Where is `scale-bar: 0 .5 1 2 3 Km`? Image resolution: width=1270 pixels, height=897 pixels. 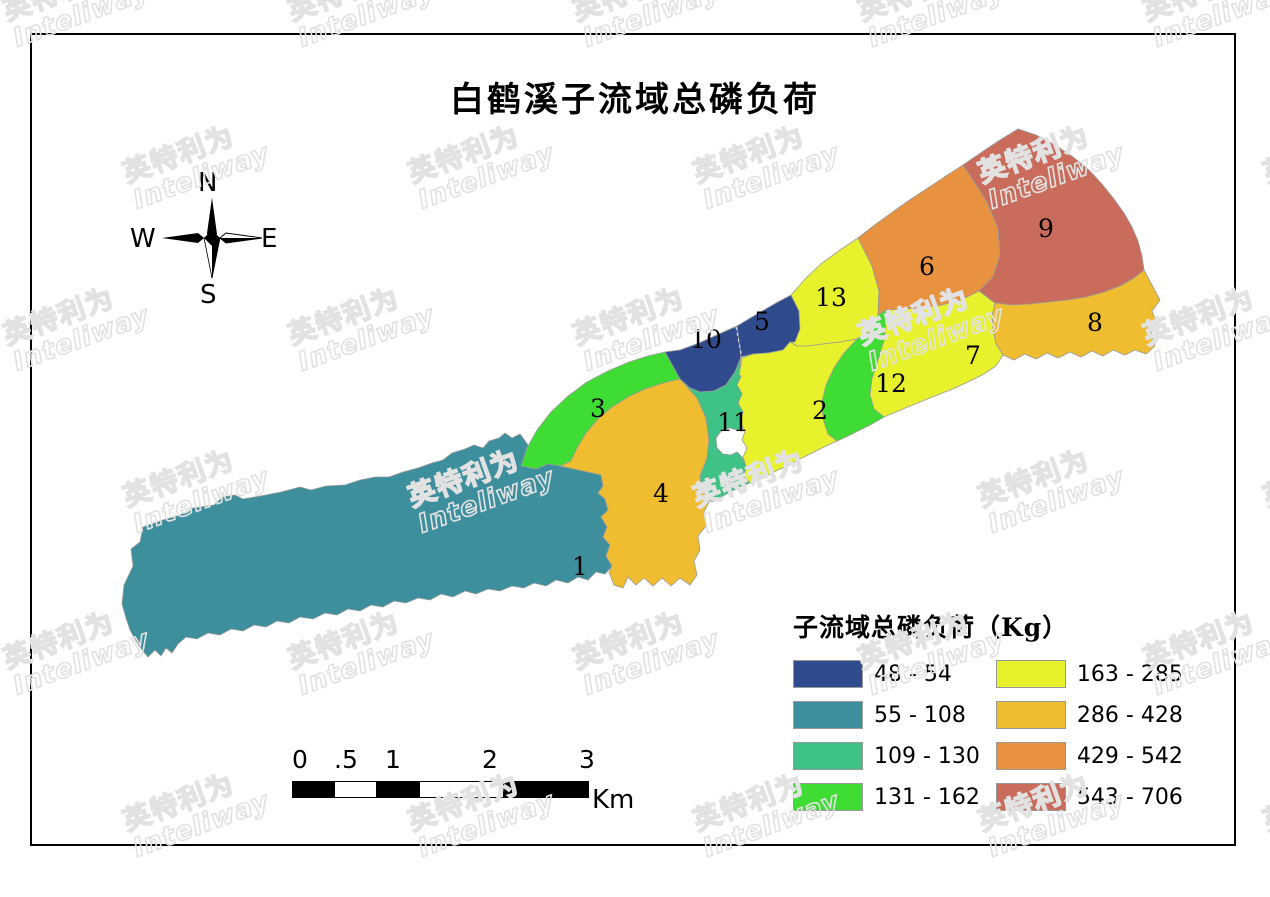 scale-bar: 0 .5 1 2 3 Km is located at coordinates (463, 780).